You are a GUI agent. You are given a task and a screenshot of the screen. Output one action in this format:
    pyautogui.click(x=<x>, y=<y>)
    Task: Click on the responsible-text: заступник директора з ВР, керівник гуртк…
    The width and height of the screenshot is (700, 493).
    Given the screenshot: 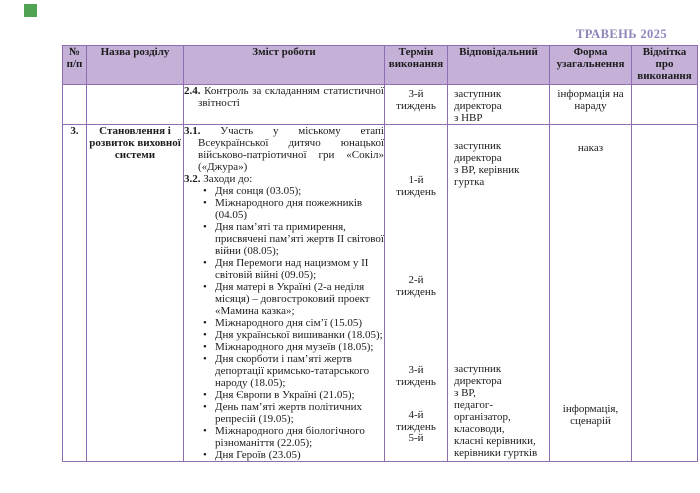 What is the action you would take?
    pyautogui.click(x=487, y=164)
    